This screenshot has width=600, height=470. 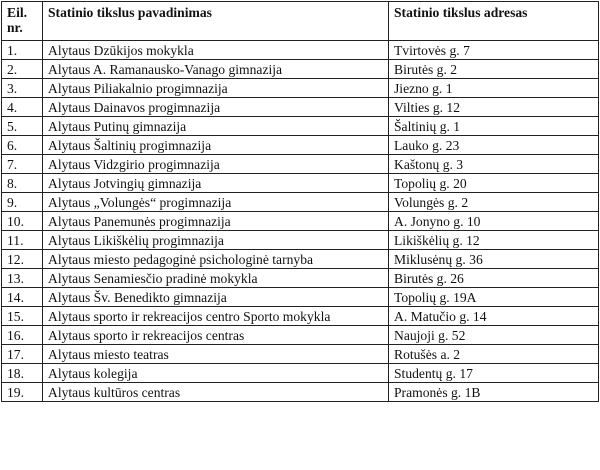 What do you see at coordinates (215, 202) in the screenshot?
I see `cell-name: Alytaus „Volungės“ progimnazija` at bounding box center [215, 202].